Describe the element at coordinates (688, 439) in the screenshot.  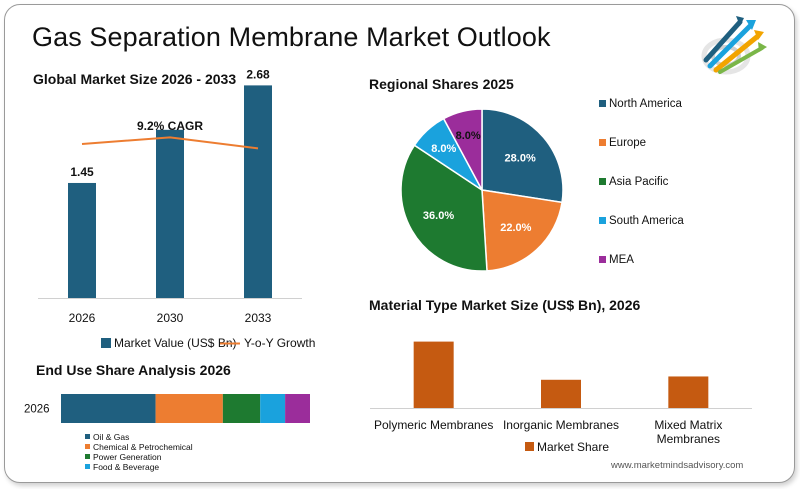
I see `x-tick-label: Membranes` at that location.